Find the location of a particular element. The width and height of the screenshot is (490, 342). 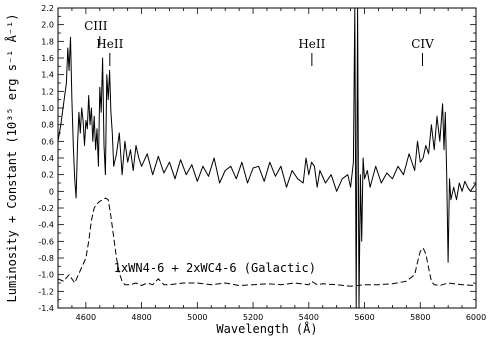

x-tick-label: 5200 is located at coordinates (253, 317).